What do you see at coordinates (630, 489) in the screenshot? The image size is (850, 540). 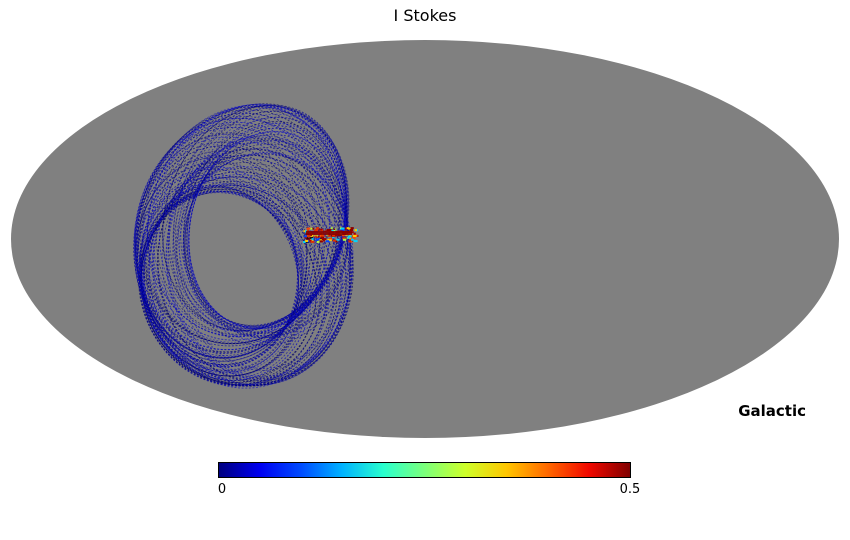 I see `colorbar-tick-max: 0.5` at bounding box center [630, 489].